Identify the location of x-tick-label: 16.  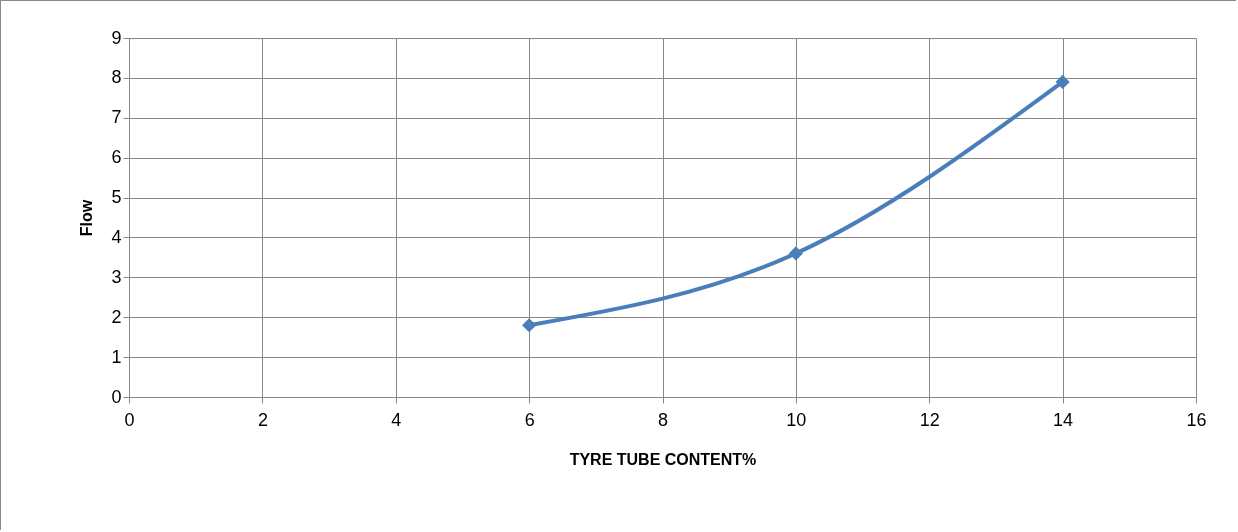
(1196, 419).